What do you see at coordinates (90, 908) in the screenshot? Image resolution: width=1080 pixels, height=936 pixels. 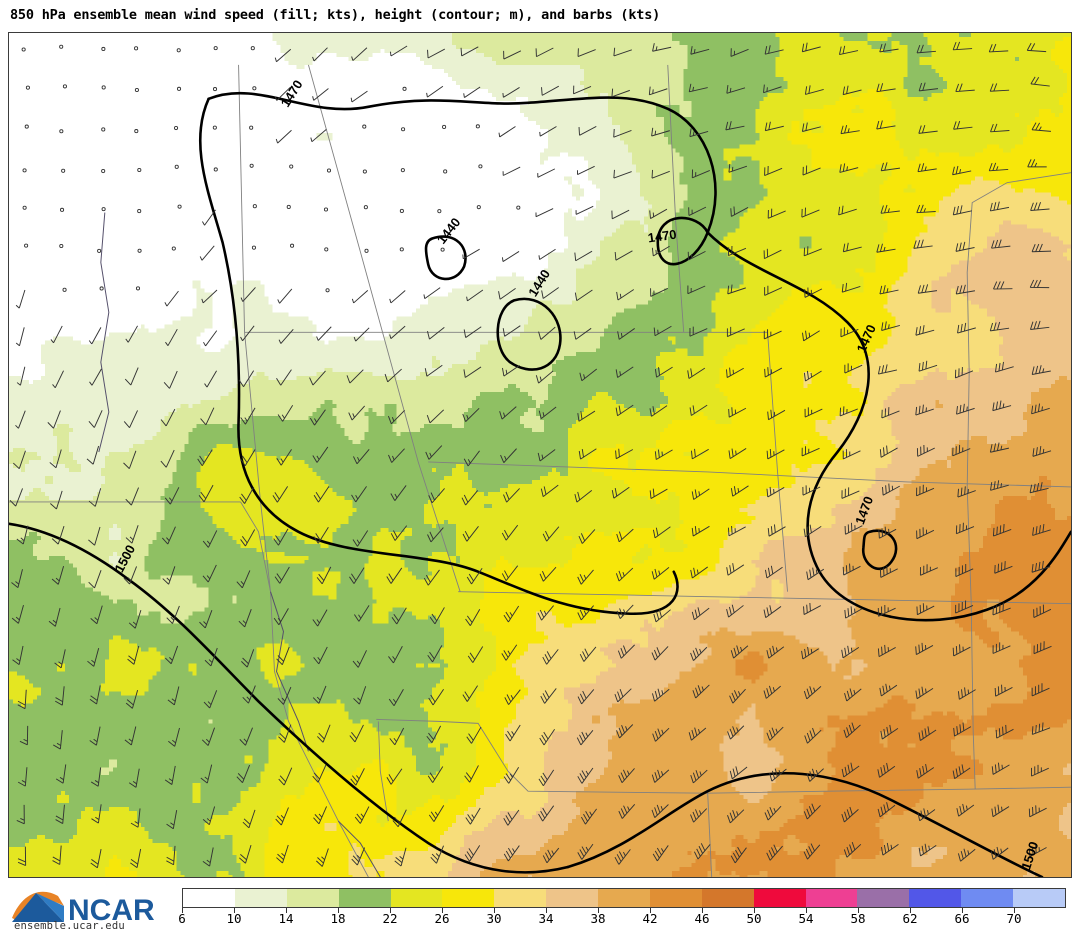 I see `ncar-logo: NCAR` at bounding box center [90, 908].